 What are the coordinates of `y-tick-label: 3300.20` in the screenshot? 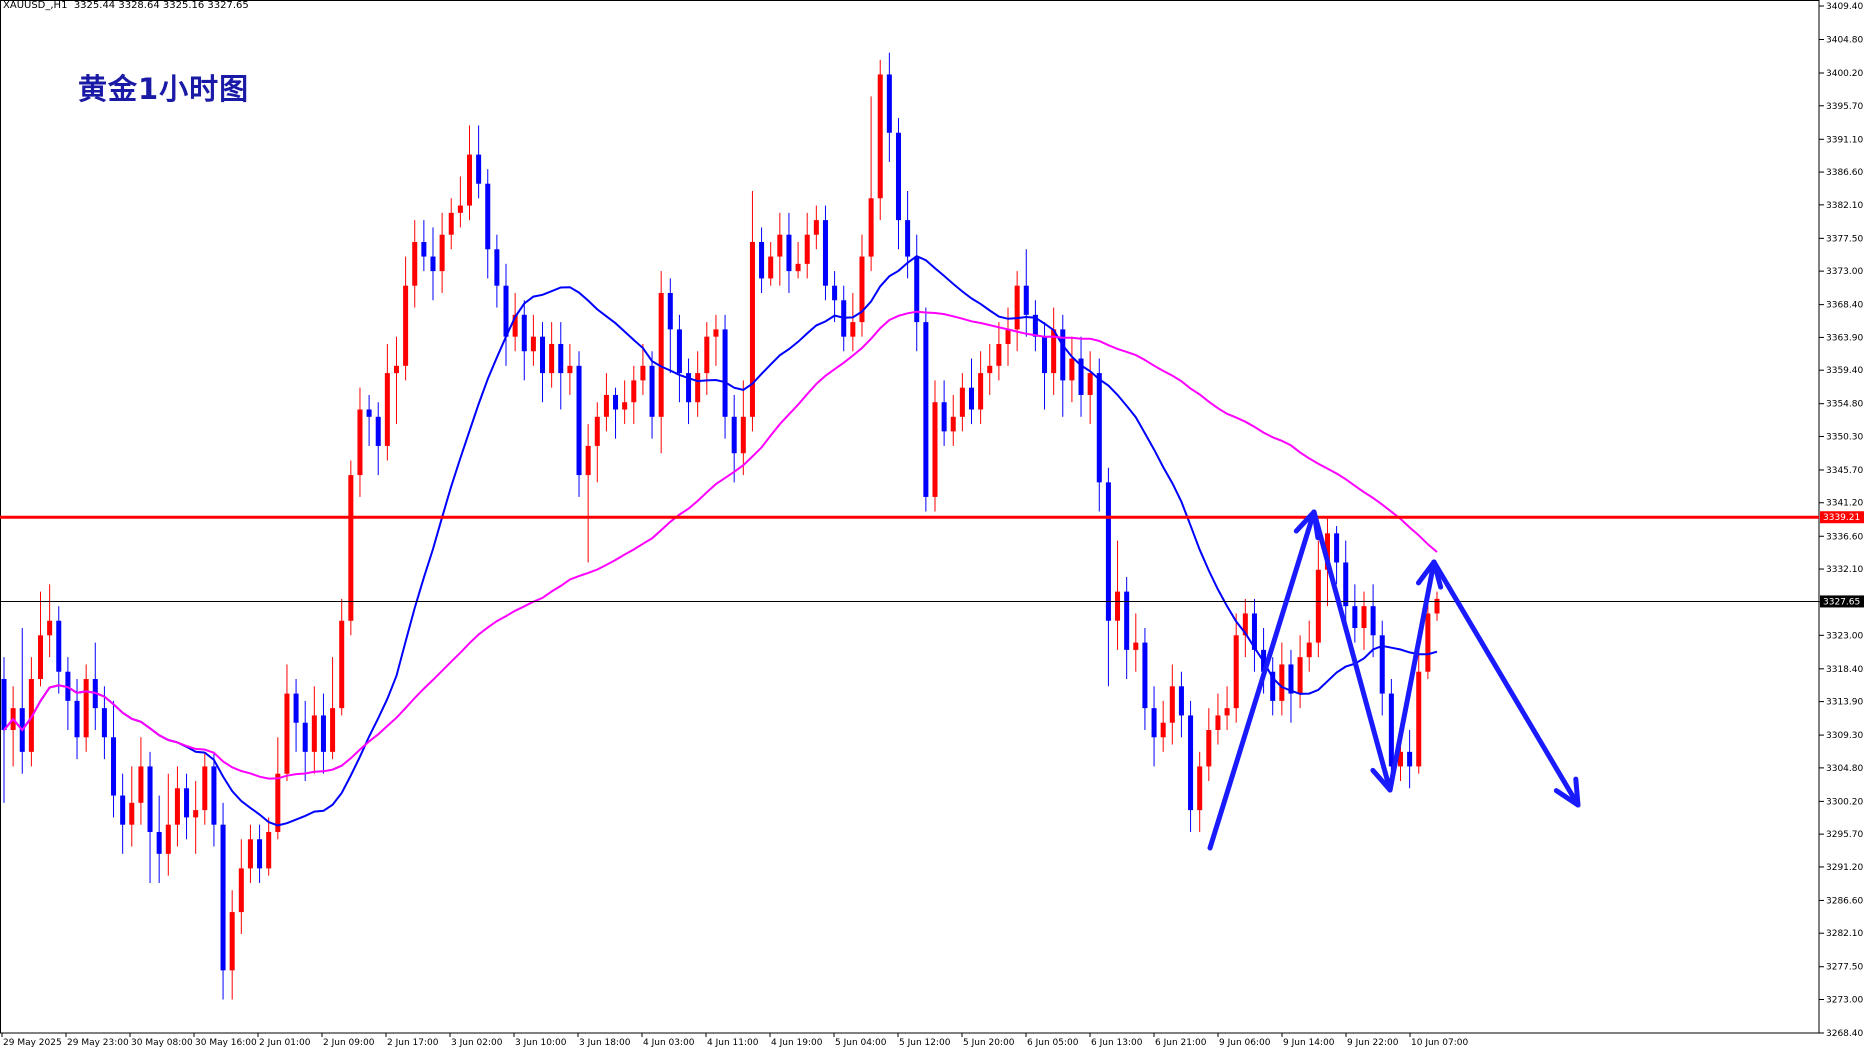 It's located at (1844, 802).